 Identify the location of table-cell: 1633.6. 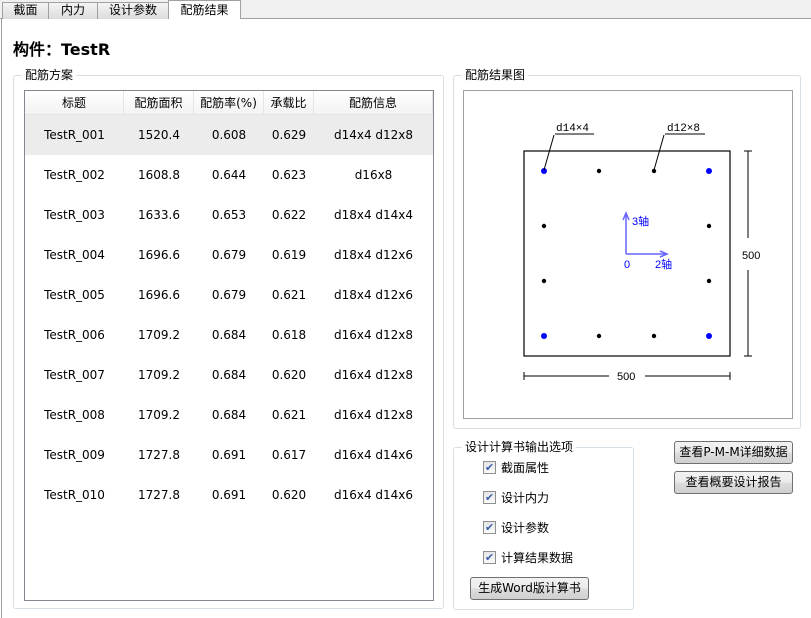
(159, 215).